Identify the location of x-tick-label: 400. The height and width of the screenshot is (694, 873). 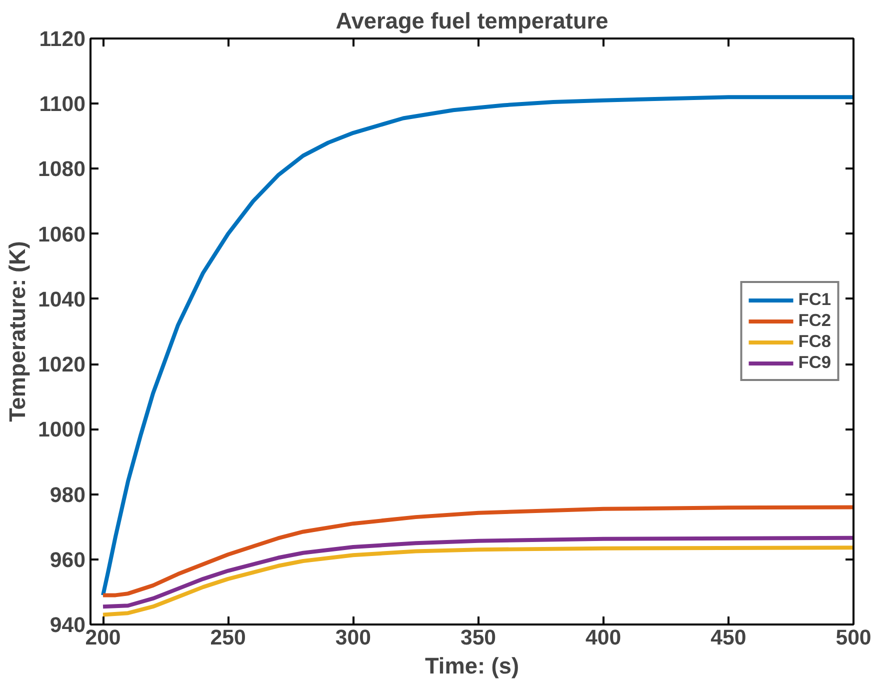
(604, 638).